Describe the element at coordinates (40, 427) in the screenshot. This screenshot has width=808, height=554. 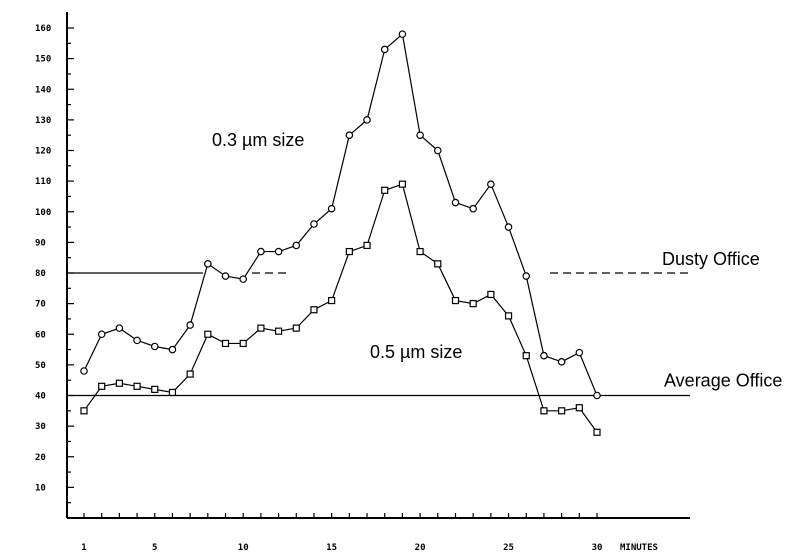
I see `y-tick-label: 30` at that location.